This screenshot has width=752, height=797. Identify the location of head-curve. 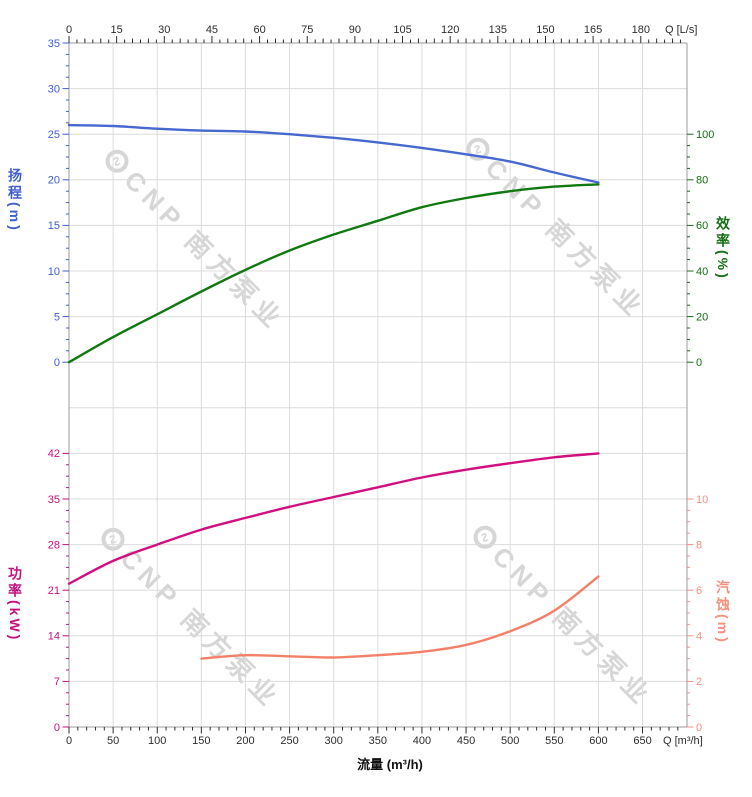
(333, 153).